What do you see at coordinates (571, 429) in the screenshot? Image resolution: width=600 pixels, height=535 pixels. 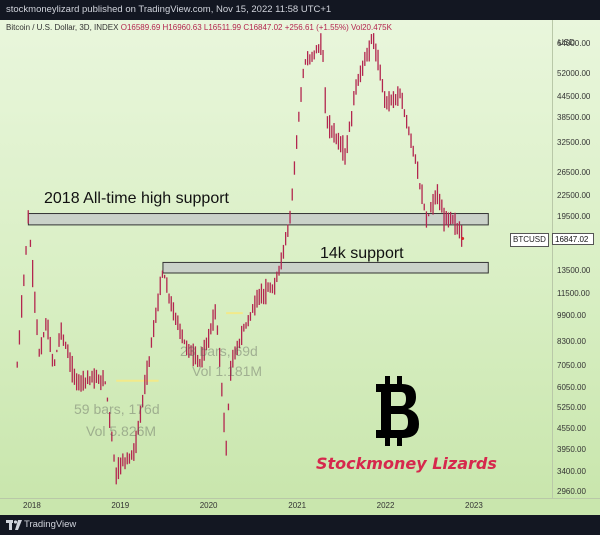 I see `price-tick-label: 4550.00` at bounding box center [571, 429].